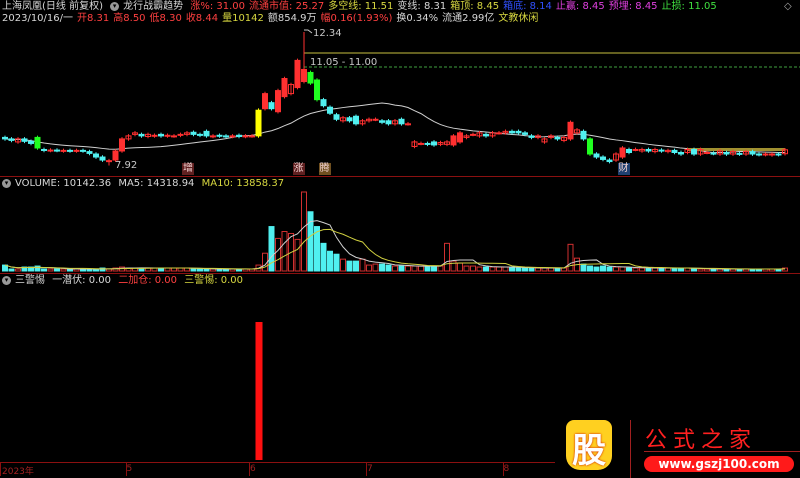 The image size is (800, 478). Describe the element at coordinates (153, 6) in the screenshot. I see `indicator-name: 龙行战霸趋势` at that location.